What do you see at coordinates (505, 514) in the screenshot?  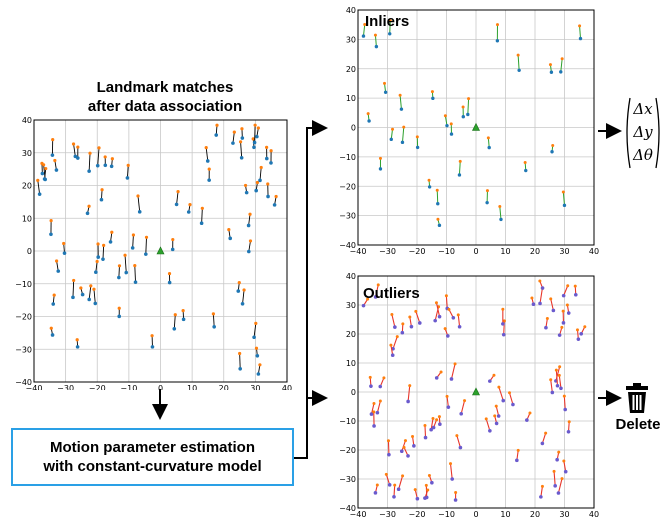 I see `x-tick-label: 10` at bounding box center [505, 514].